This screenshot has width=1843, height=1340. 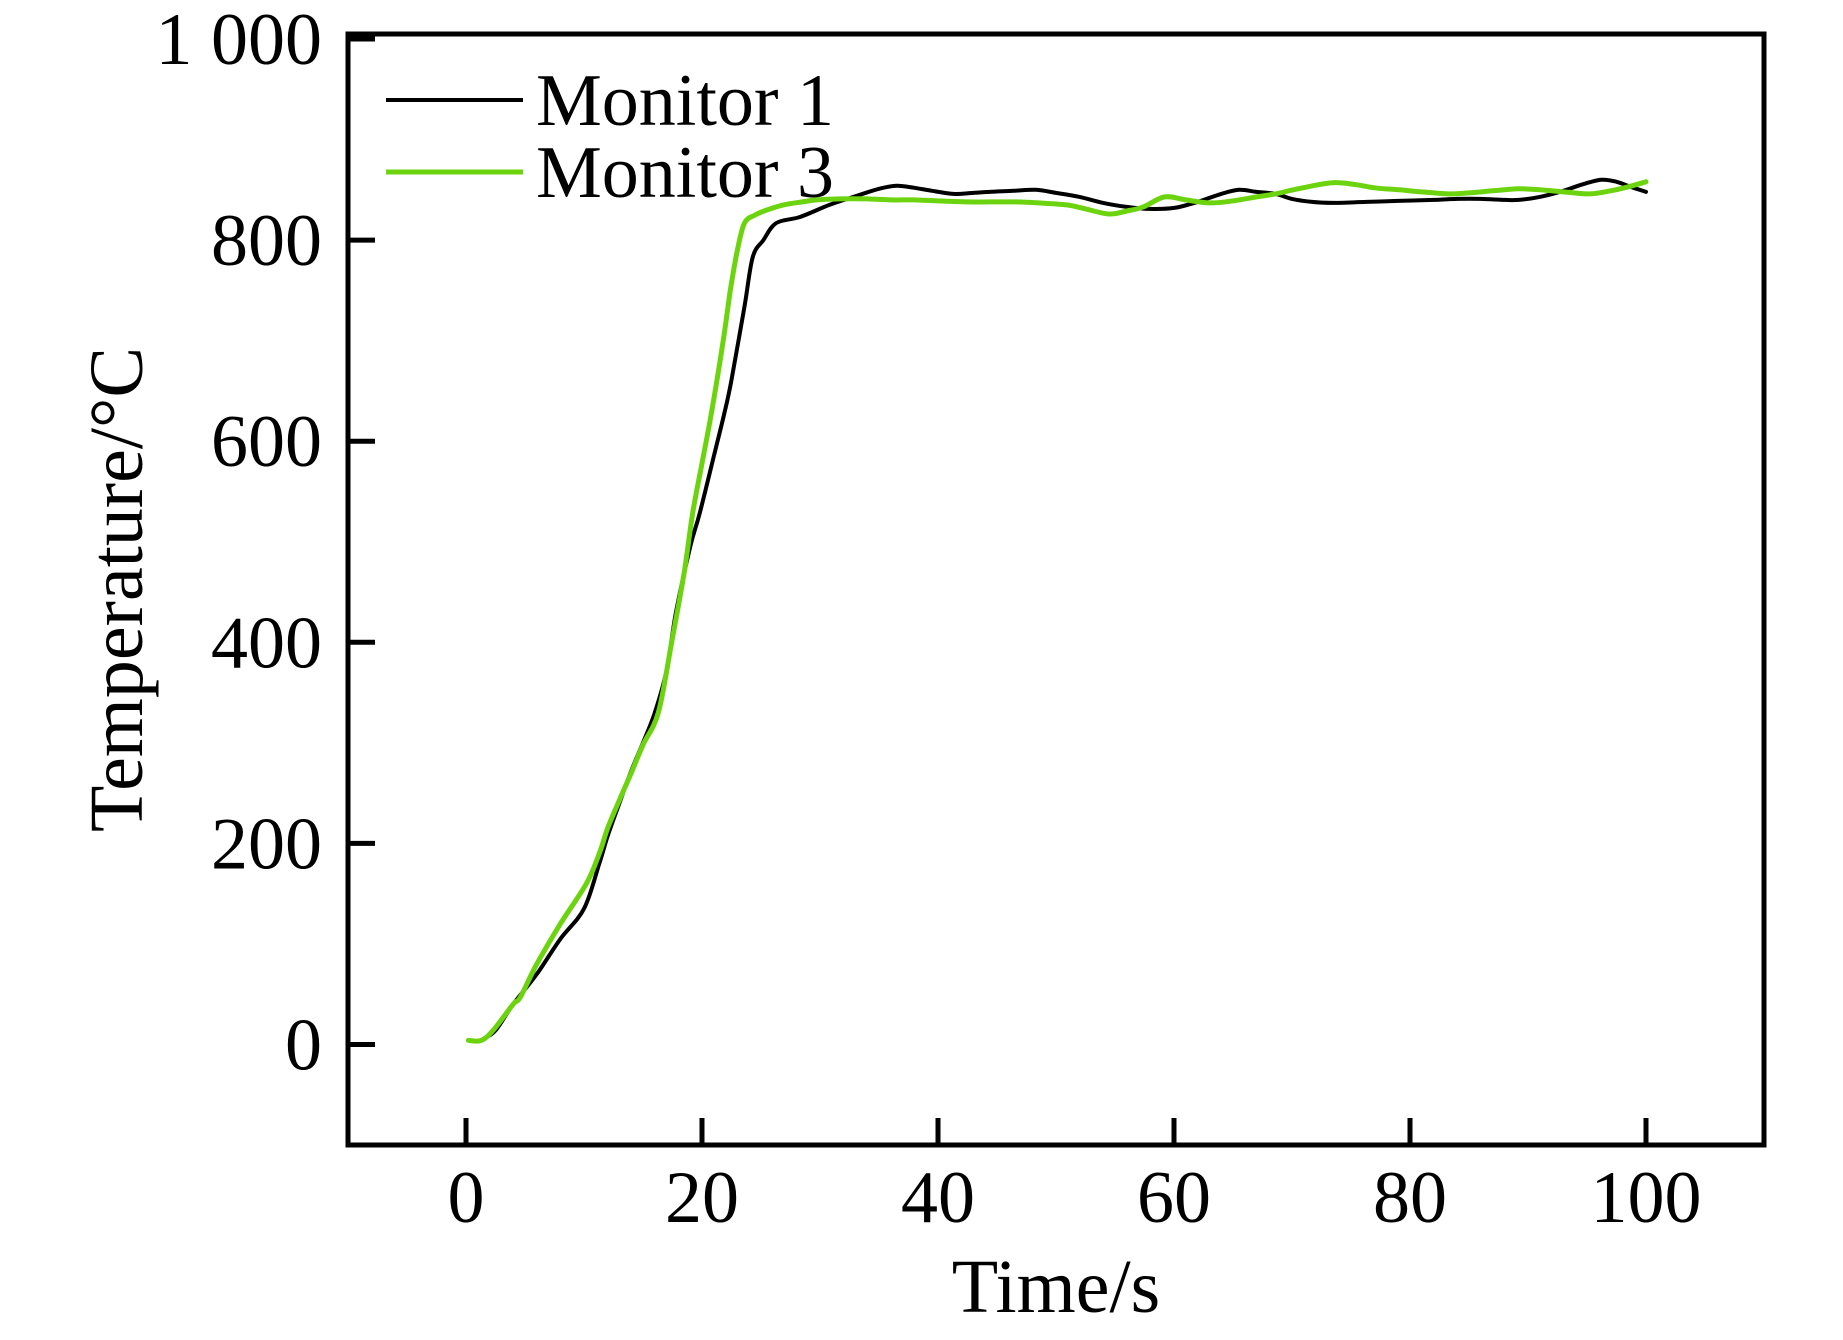 I want to click on y-tick-label: 600, so click(x=266, y=442).